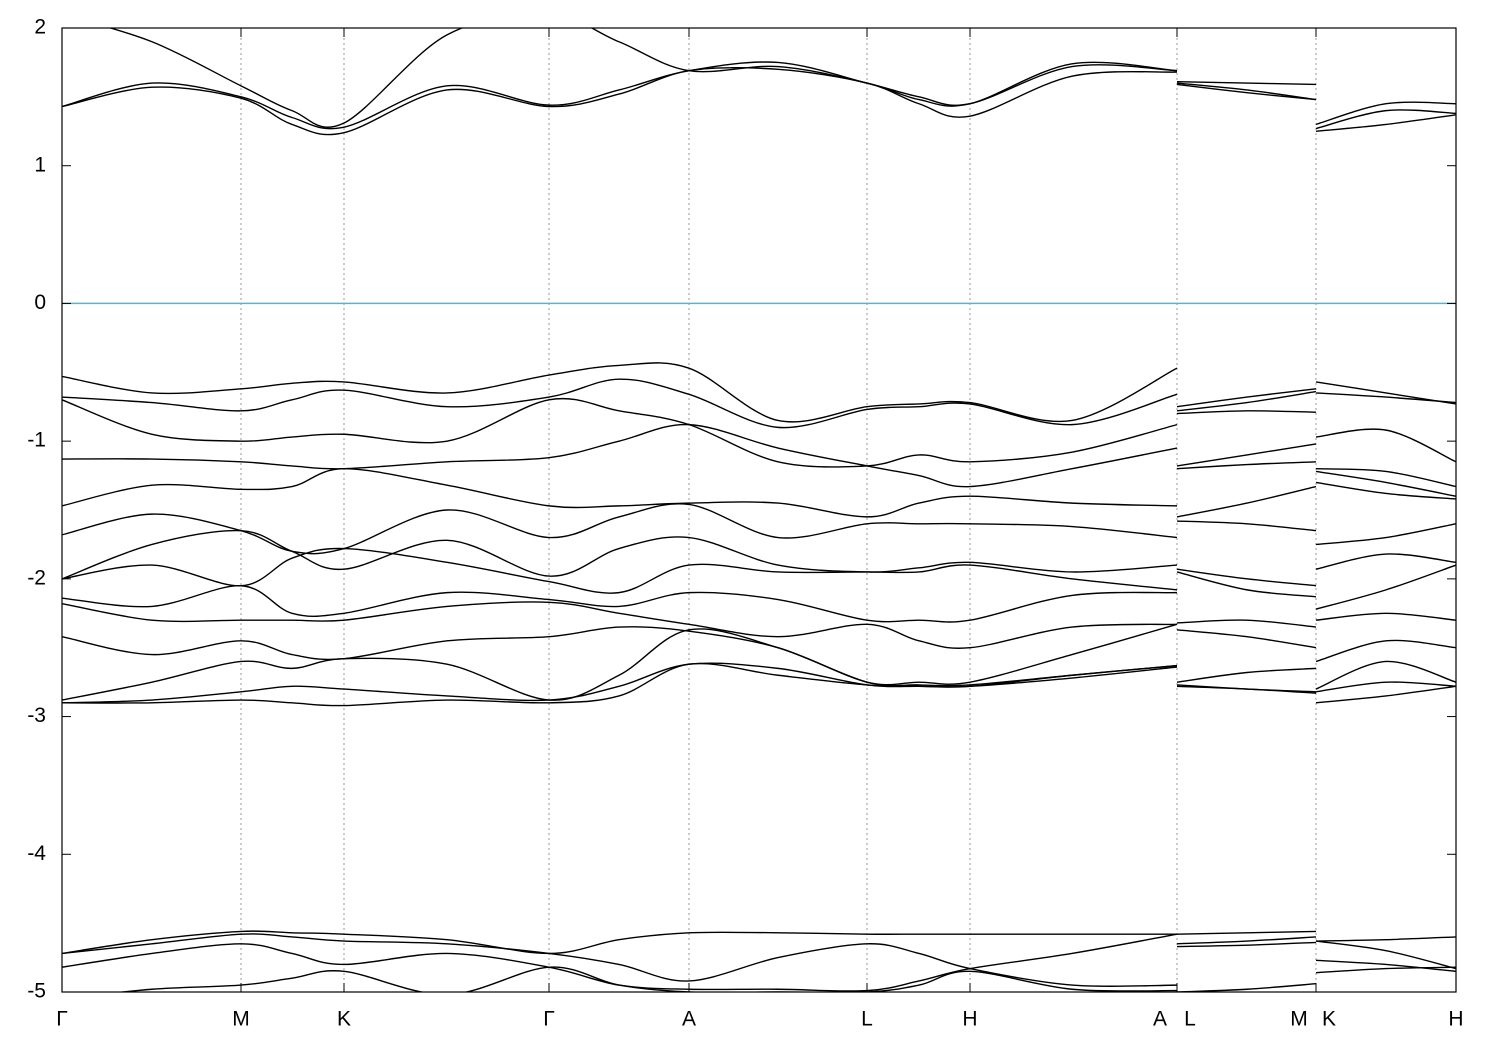 This screenshot has width=1500, height=1050. What do you see at coordinates (36, 577) in the screenshot?
I see `y-tick-label: -2` at bounding box center [36, 577].